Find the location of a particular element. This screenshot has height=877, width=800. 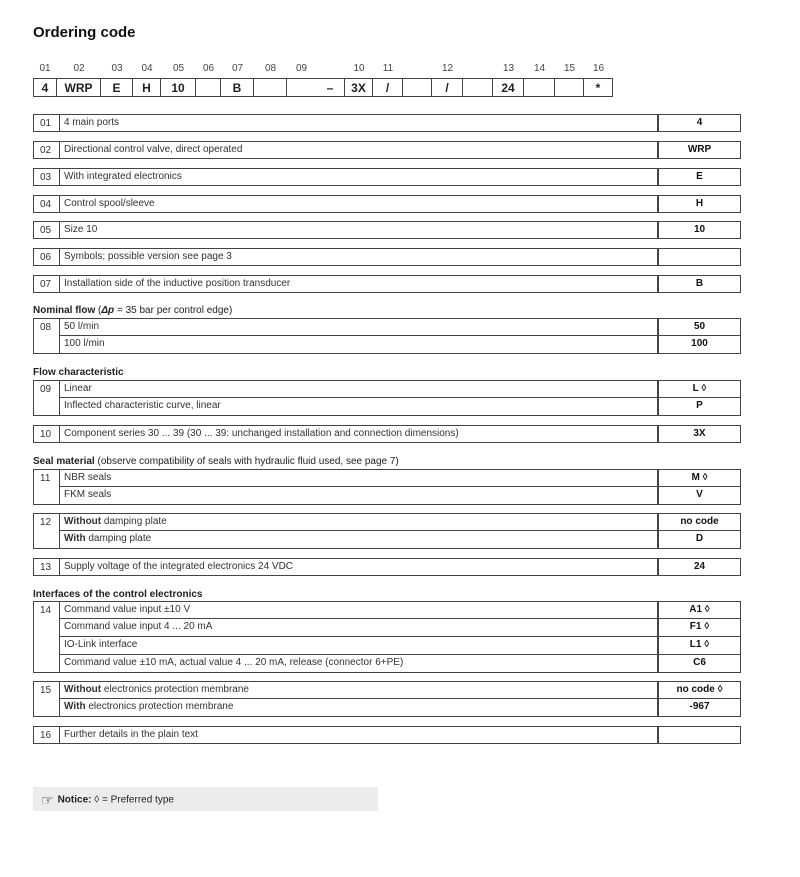

option-code: 10 is located at coordinates (699, 230).